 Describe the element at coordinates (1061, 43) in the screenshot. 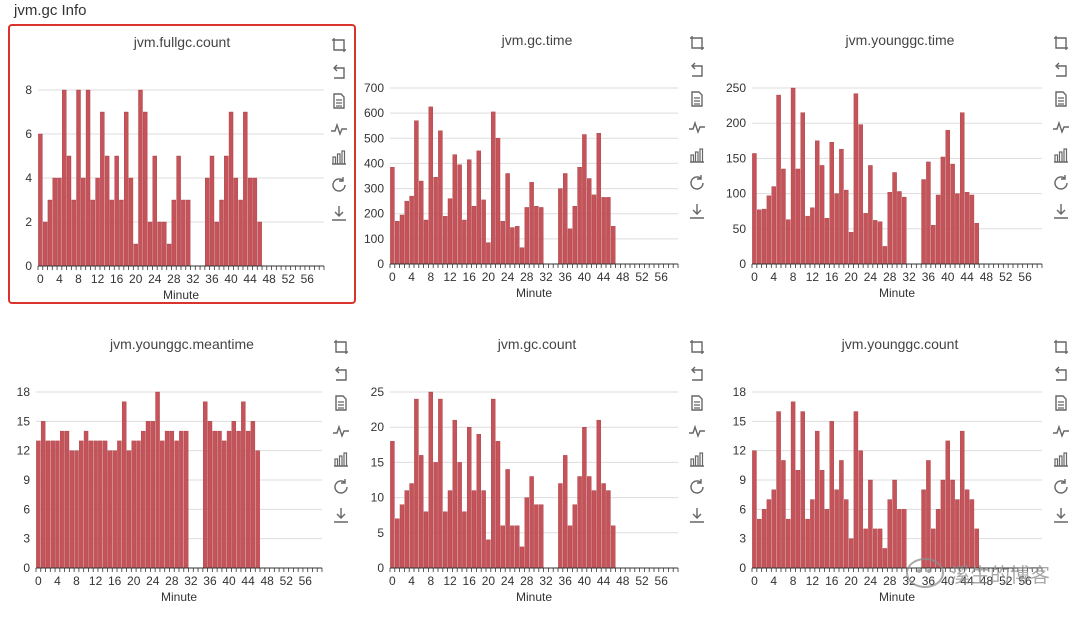

I see `crop-icon` at that location.